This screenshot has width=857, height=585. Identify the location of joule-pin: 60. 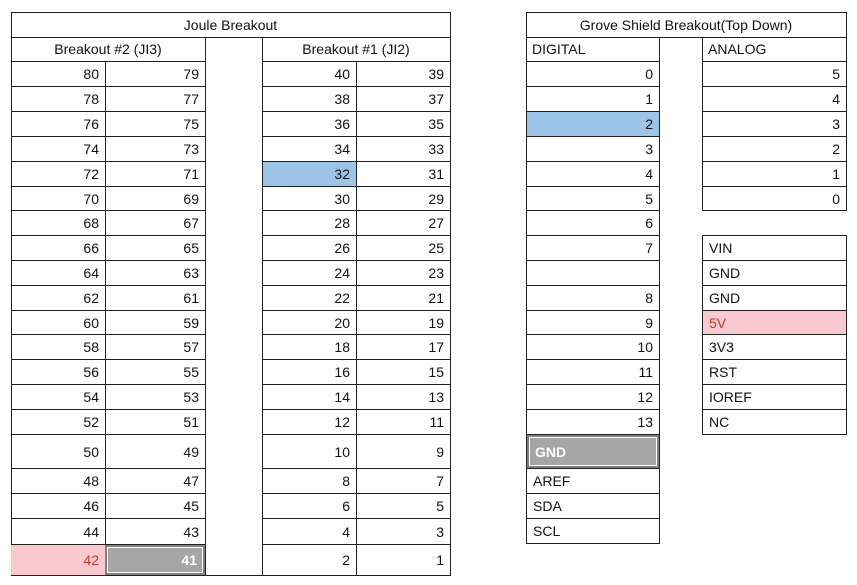
(91, 322).